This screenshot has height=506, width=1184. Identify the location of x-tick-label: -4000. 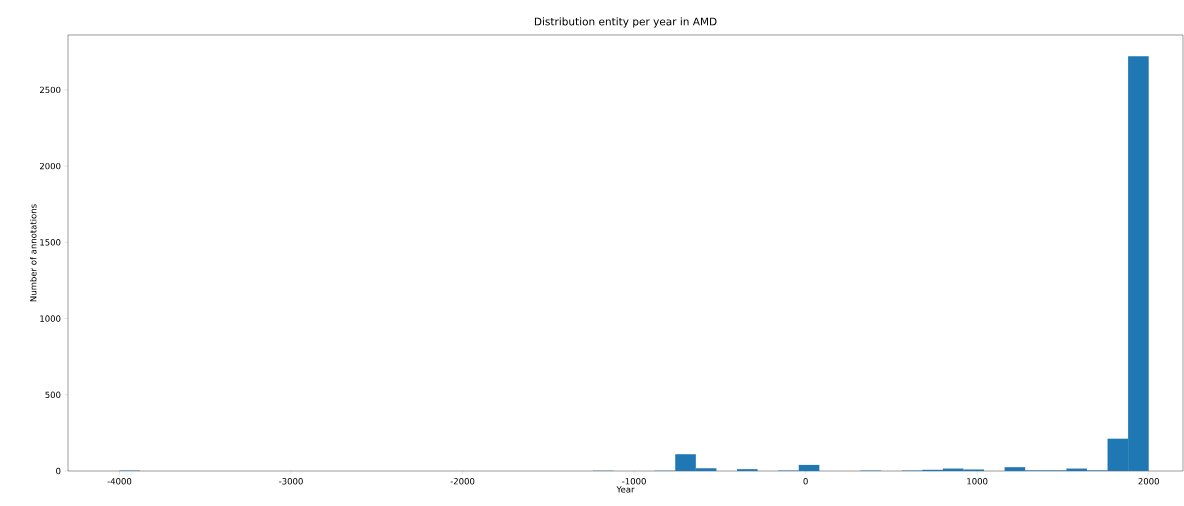
(119, 481).